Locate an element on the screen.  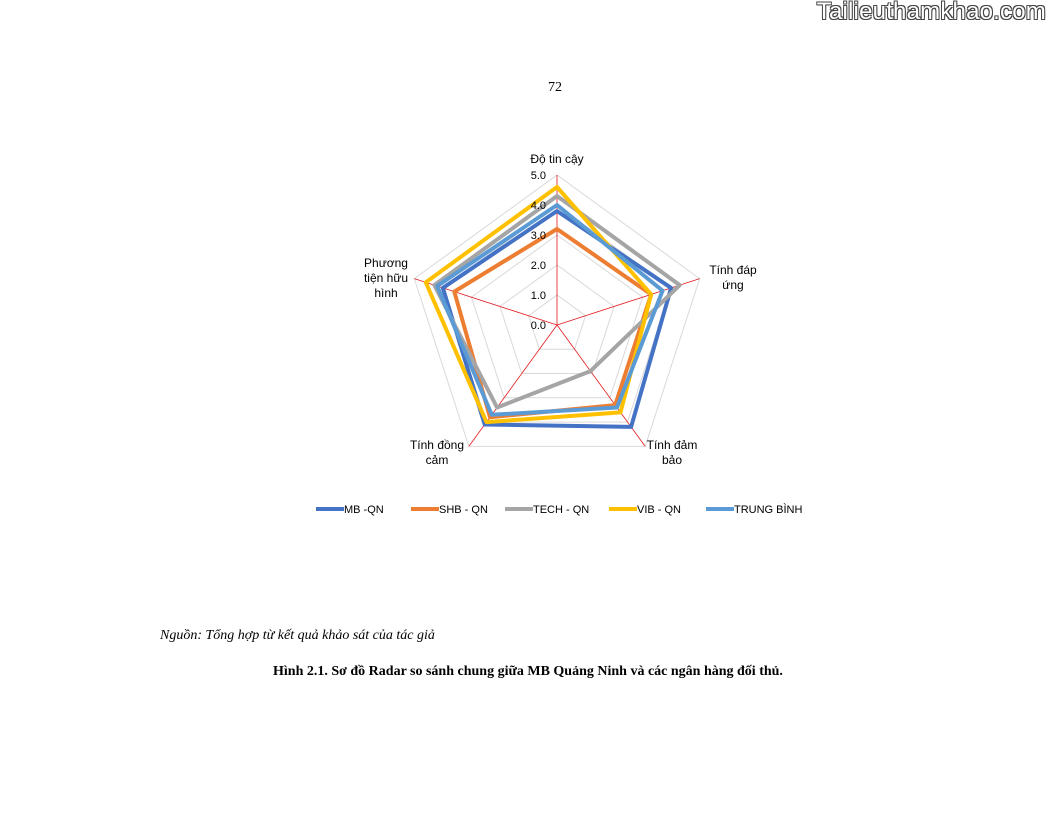
legend-label: TRUNG BÌNH is located at coordinates (768, 509).